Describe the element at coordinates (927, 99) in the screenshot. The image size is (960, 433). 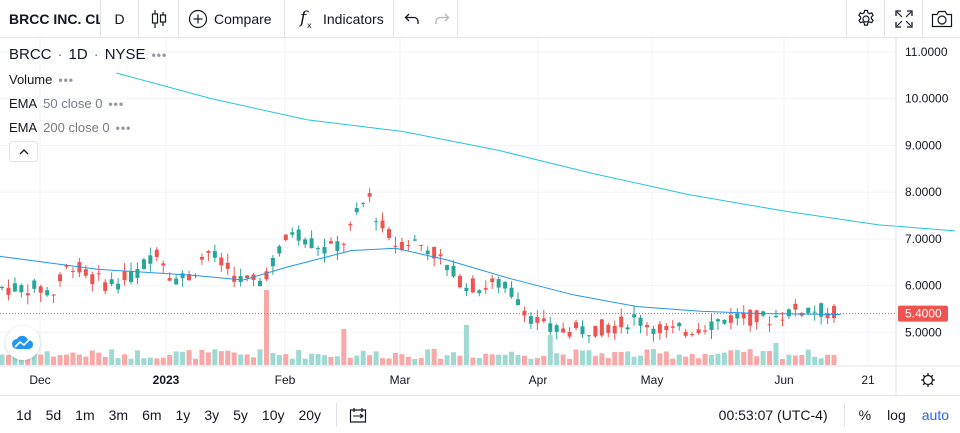
I see `price-tick-label: 10.0000` at that location.